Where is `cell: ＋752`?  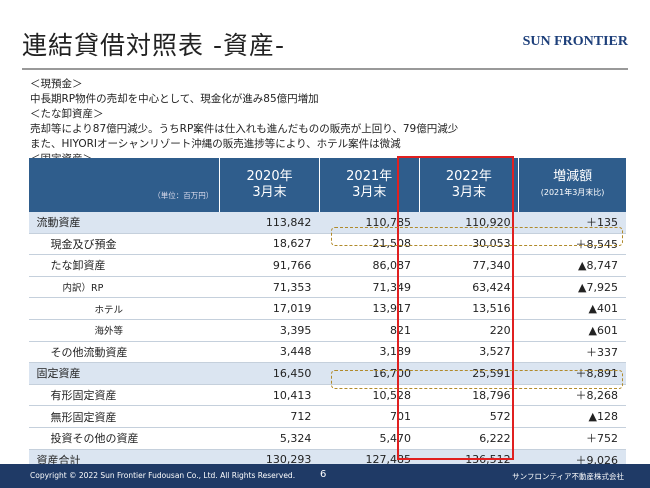 cell: ＋752 is located at coordinates (572, 438).